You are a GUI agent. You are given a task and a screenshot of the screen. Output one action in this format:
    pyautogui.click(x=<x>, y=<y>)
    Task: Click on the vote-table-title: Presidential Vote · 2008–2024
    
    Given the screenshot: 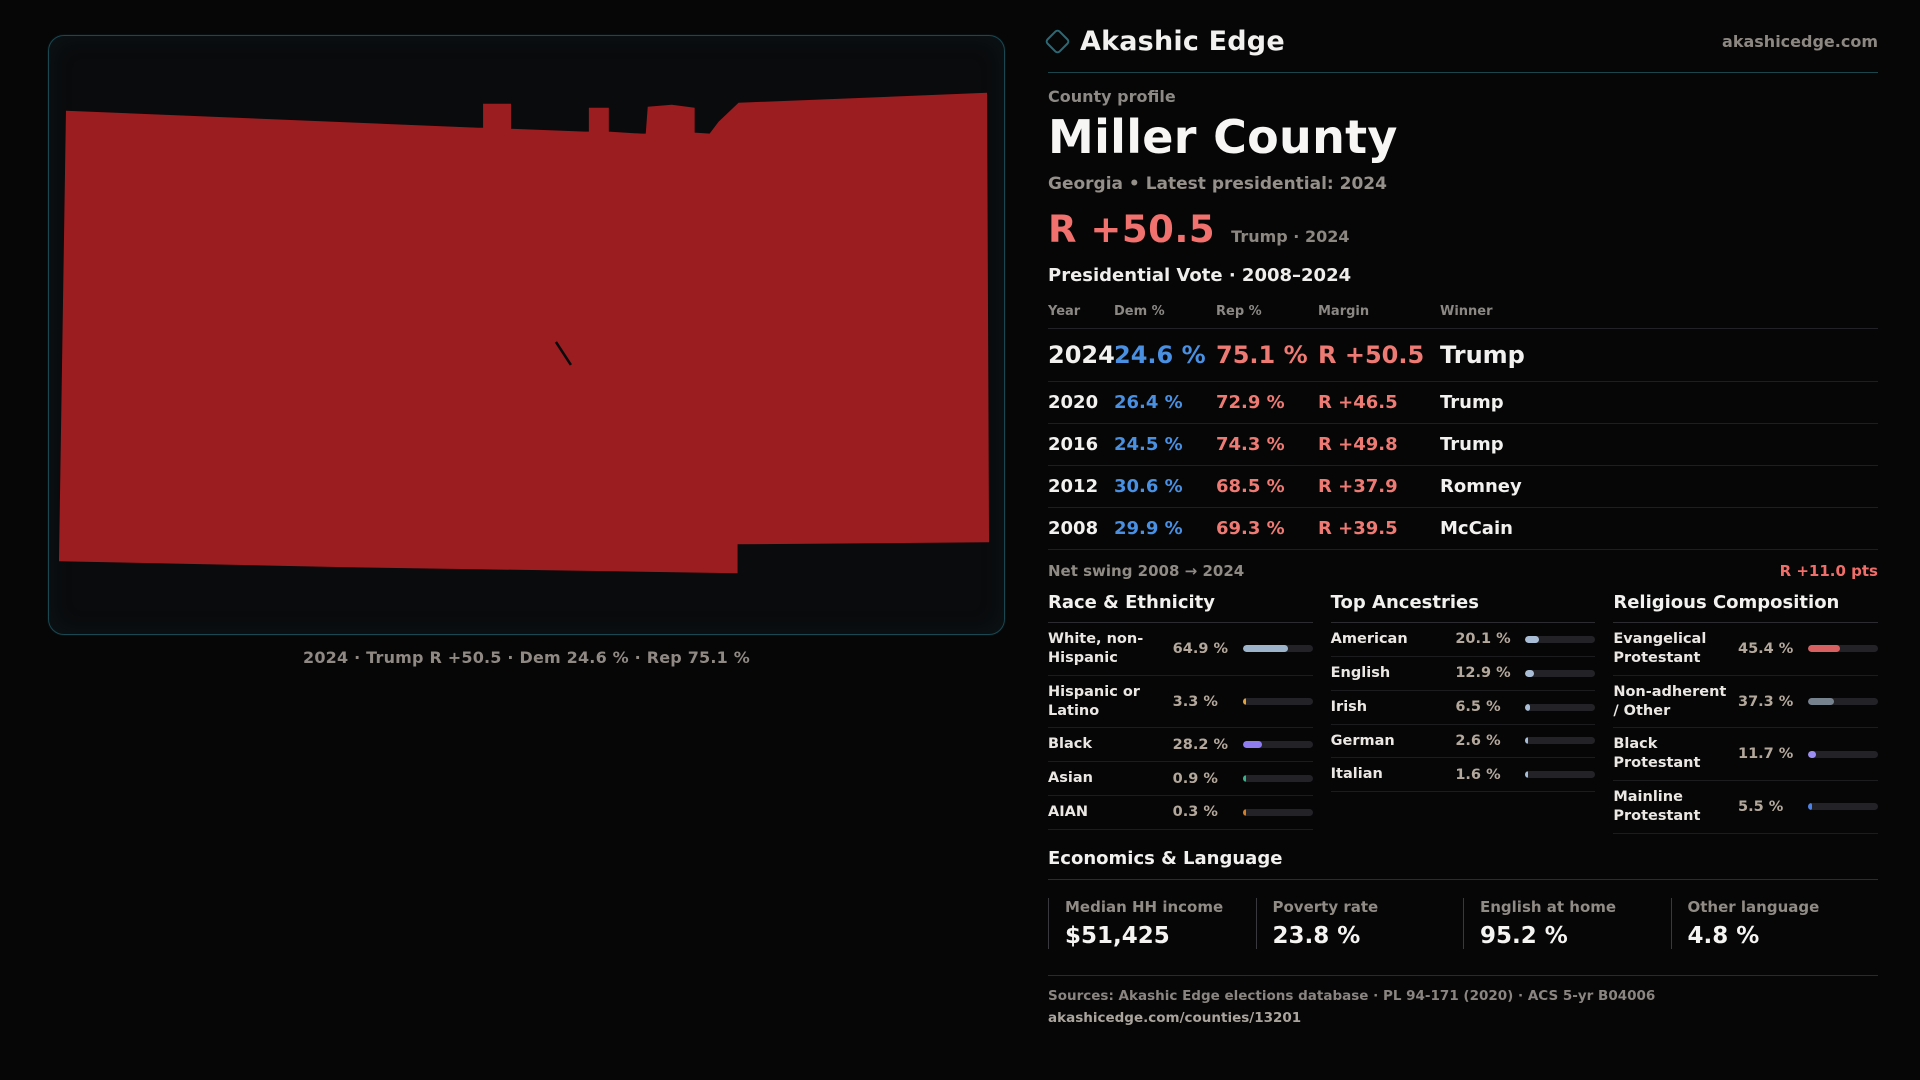 What is the action you would take?
    pyautogui.click(x=1200, y=275)
    